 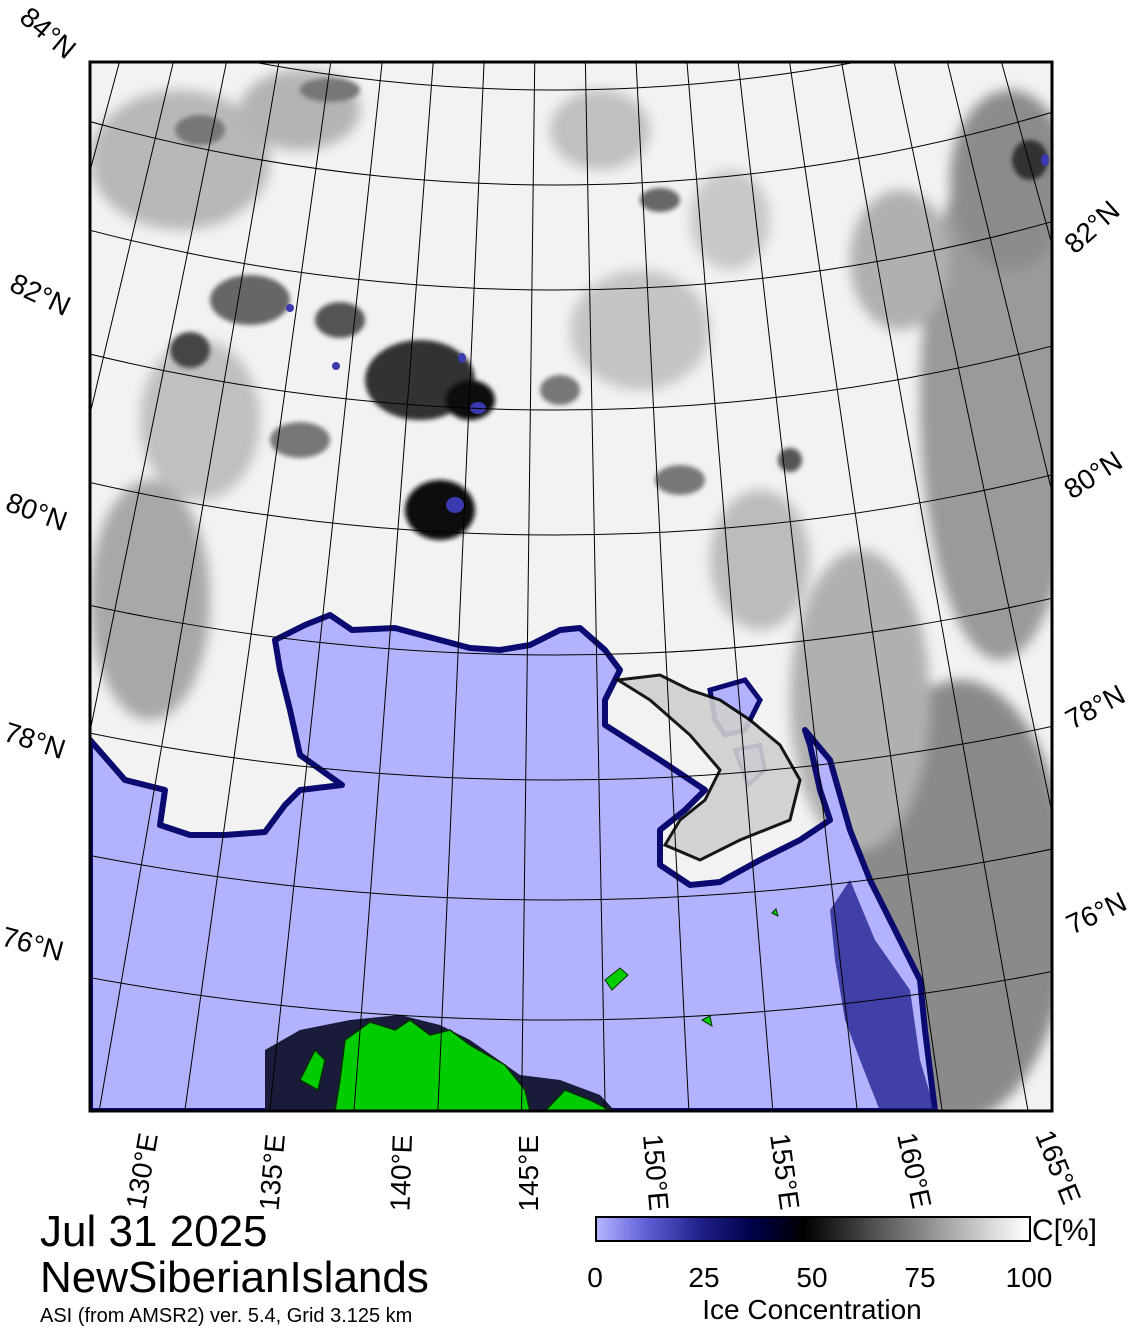 I want to click on lon-label-165: 165°E, so click(x=1057, y=1167).